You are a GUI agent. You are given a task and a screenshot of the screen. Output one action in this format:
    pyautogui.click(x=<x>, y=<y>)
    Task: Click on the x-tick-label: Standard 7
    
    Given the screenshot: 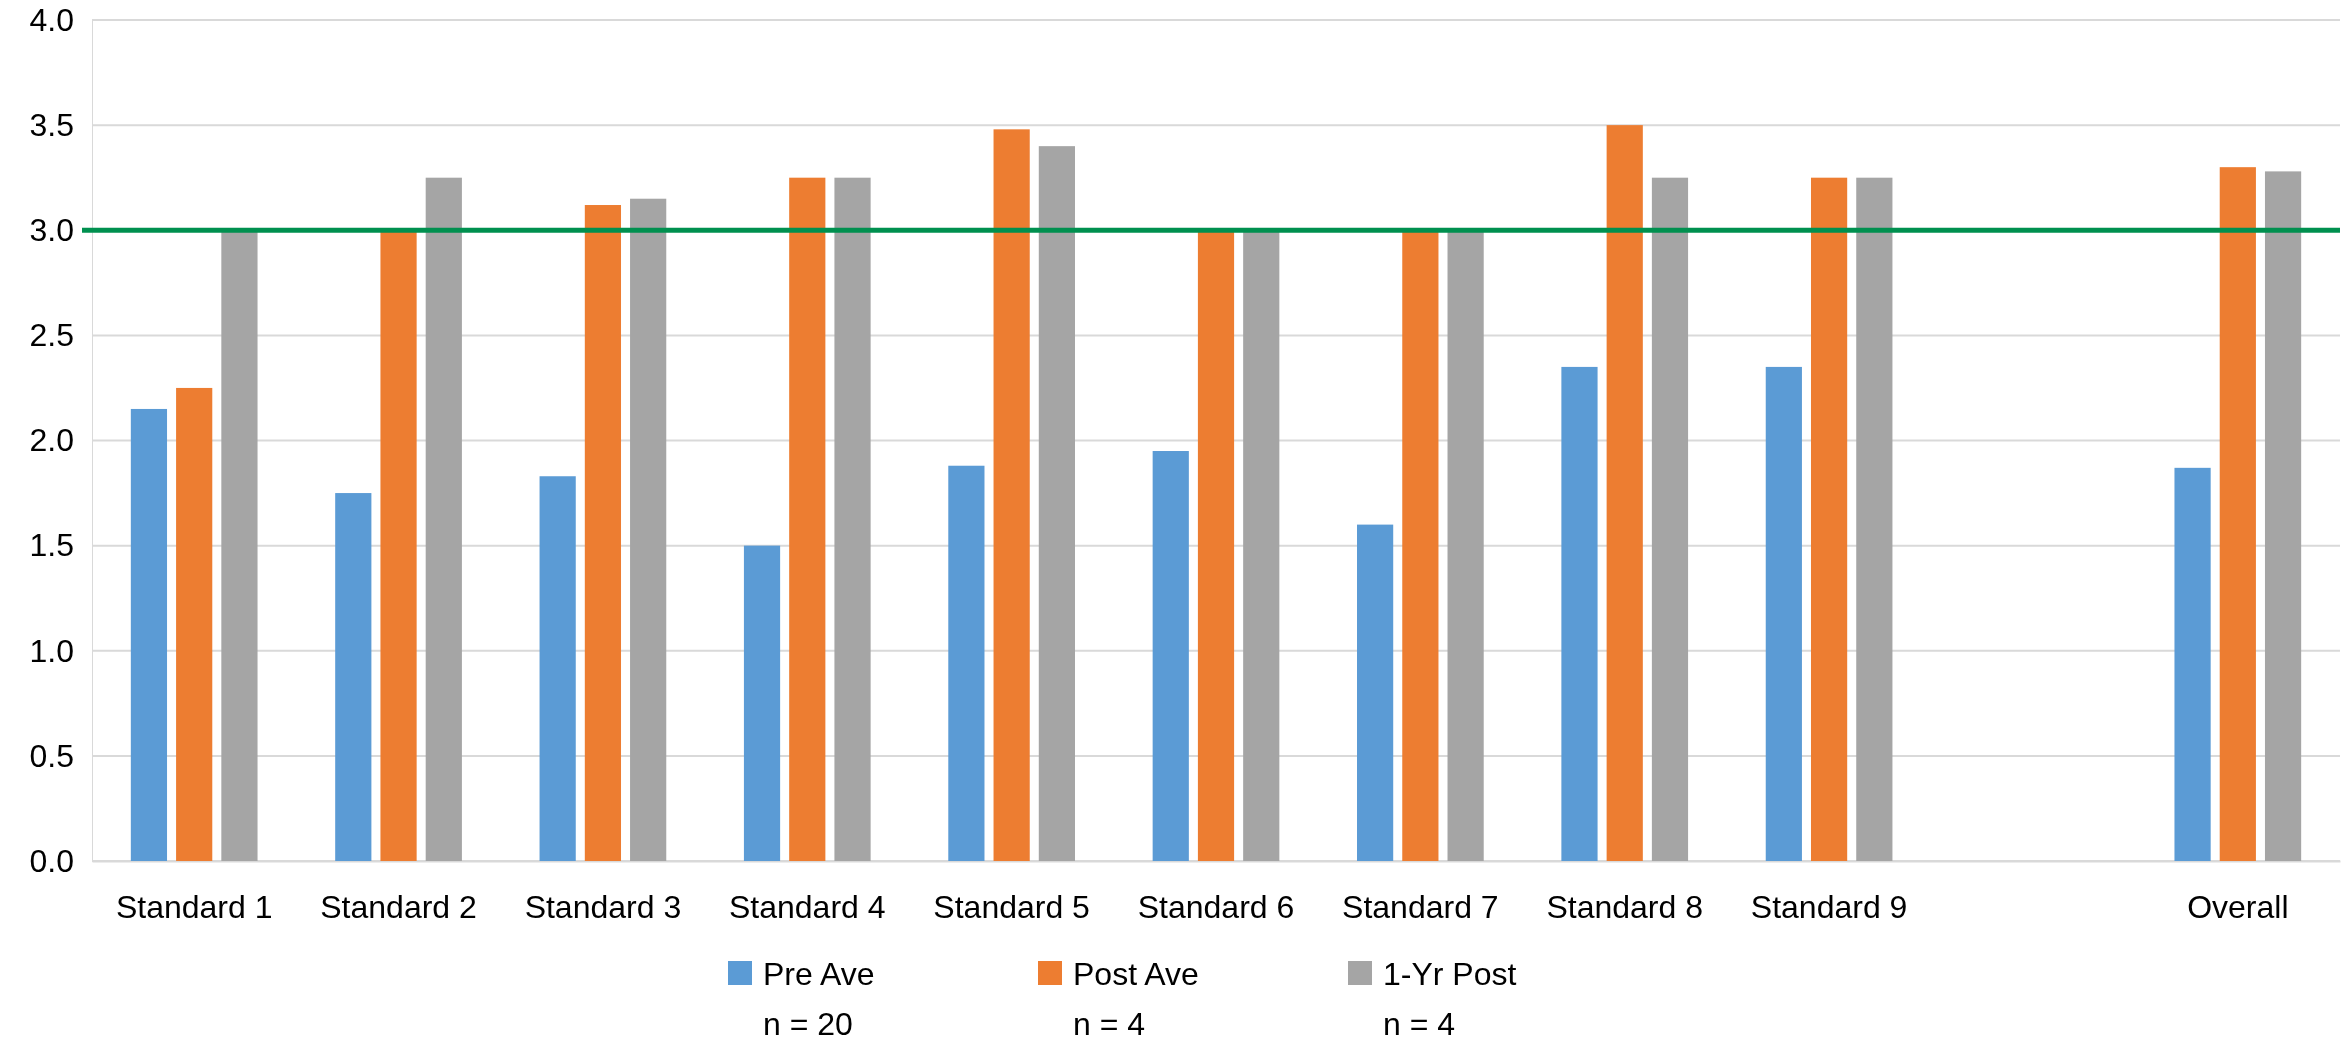 What is the action you would take?
    pyautogui.click(x=1420, y=906)
    